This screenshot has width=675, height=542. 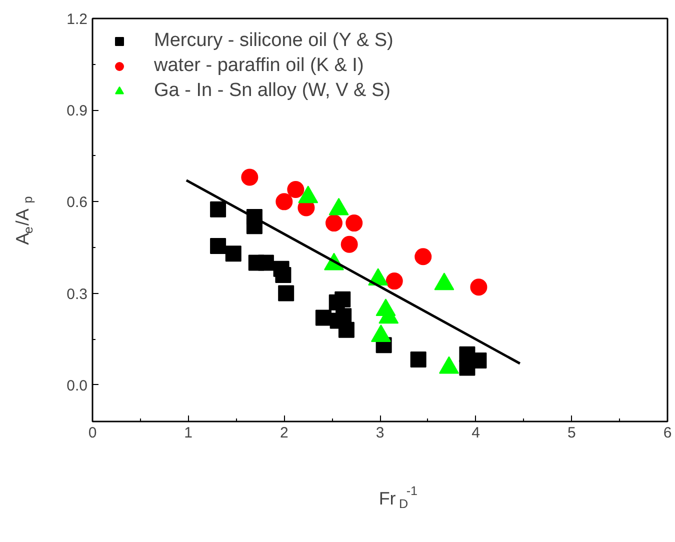 What do you see at coordinates (274, 41) in the screenshot?
I see `legend-label: Mercury - silicone oil (Y & S)` at bounding box center [274, 41].